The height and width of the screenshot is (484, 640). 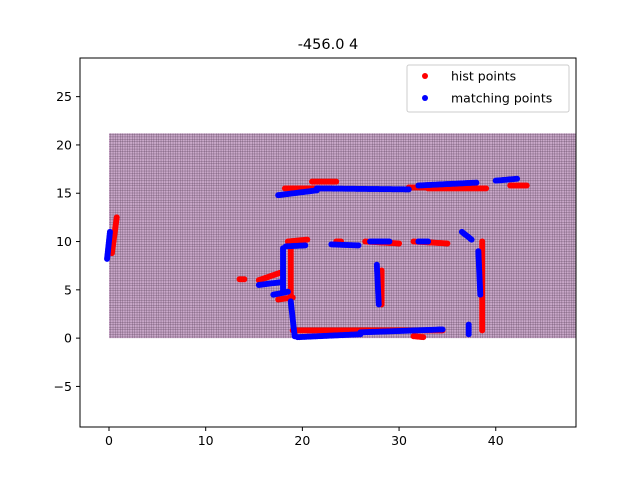 I want to click on y-axis-ticks: −5 0 5 10 15 20 25, so click(x=67, y=241).